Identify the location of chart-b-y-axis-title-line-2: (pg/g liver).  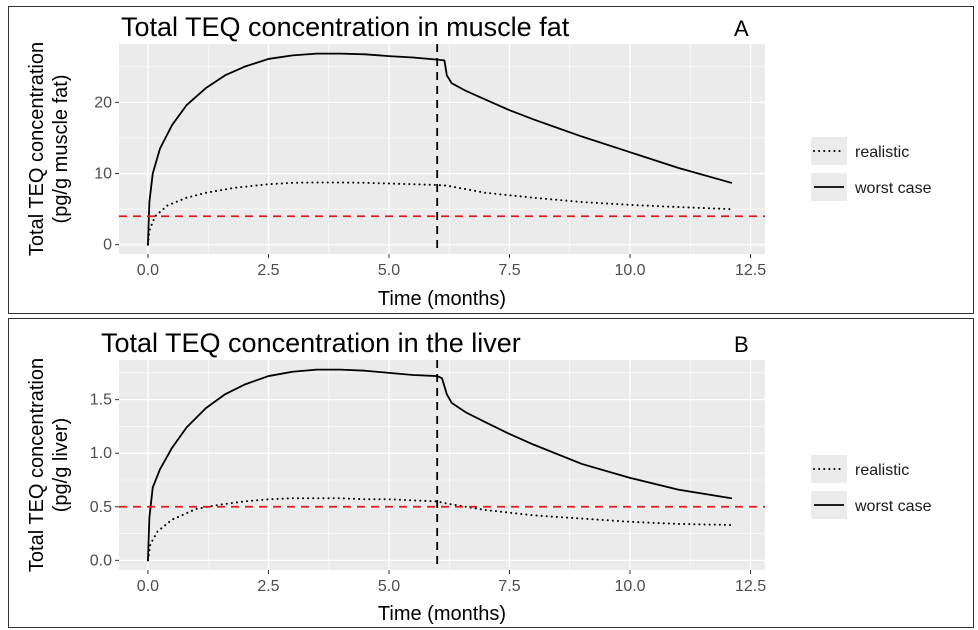
(61, 465).